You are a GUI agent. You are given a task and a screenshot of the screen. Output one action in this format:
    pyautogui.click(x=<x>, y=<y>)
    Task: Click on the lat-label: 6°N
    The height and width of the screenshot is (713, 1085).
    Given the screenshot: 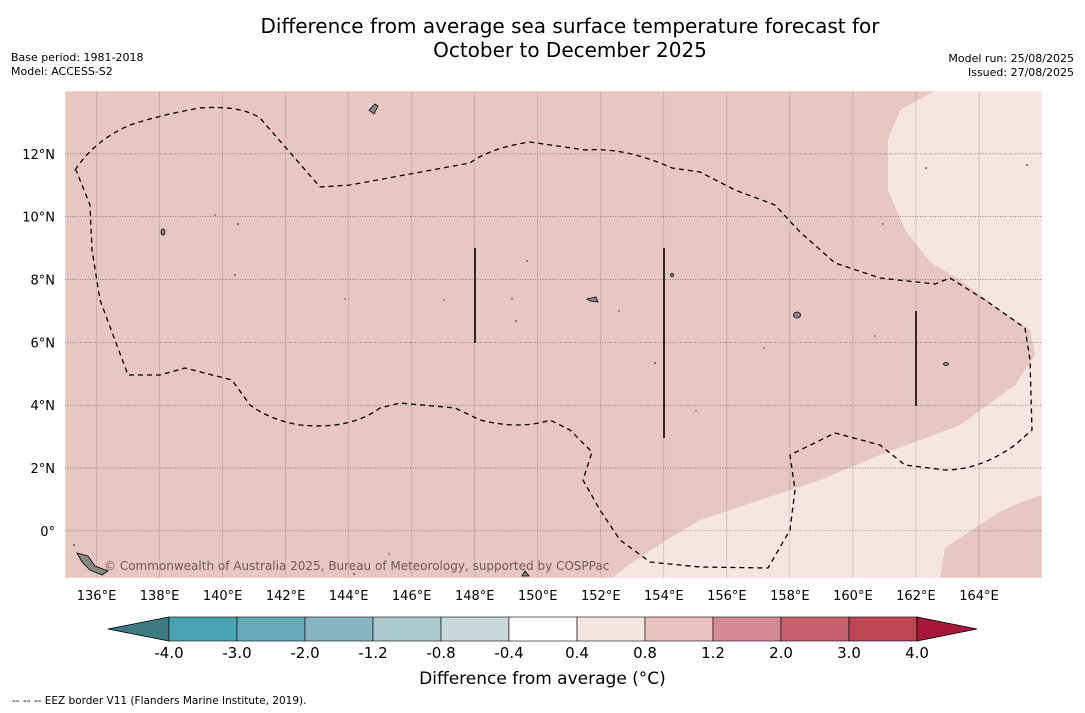 What is the action you would take?
    pyautogui.click(x=43, y=343)
    